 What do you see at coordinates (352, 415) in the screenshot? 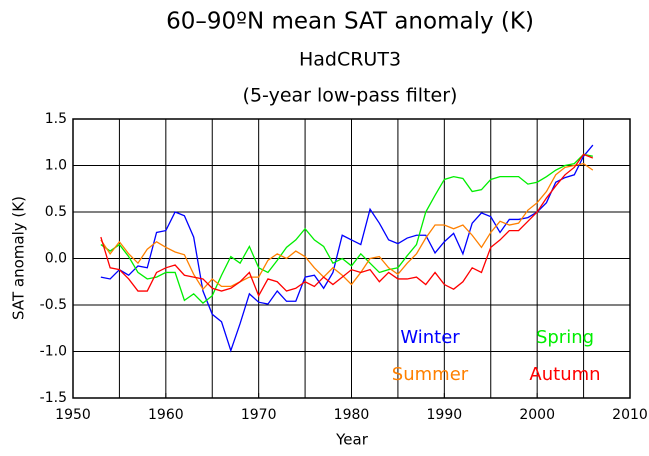
I see `x-tick-label: 1980` at bounding box center [352, 415].